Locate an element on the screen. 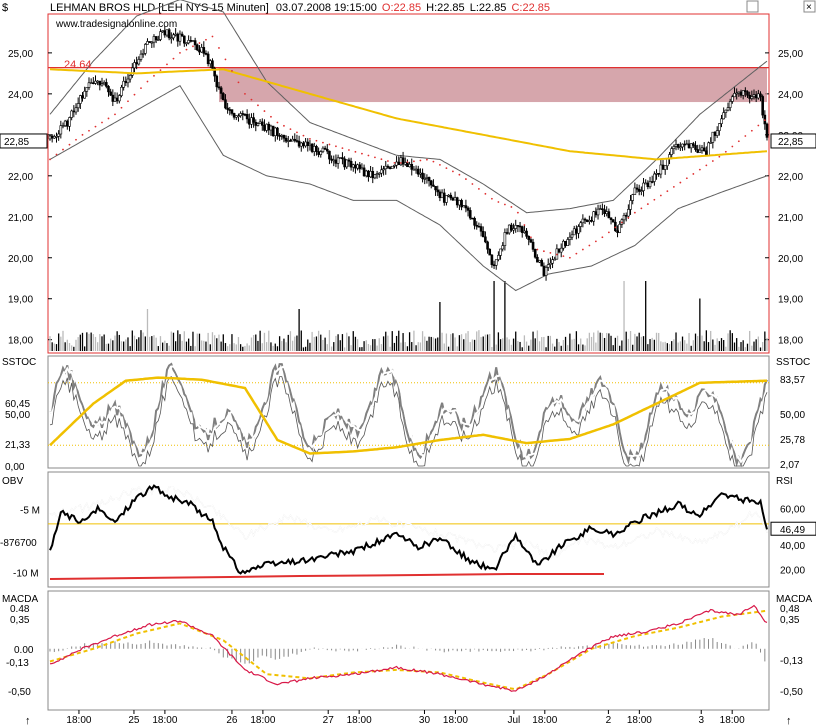 Image resolution: width=816 pixels, height=726 pixels. obv-trend-line is located at coordinates (326, 576).